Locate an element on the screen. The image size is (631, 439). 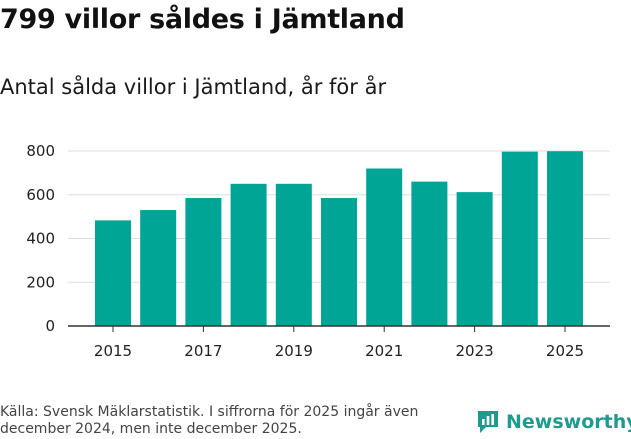
y-tick-label: 0 is located at coordinates (50, 326).